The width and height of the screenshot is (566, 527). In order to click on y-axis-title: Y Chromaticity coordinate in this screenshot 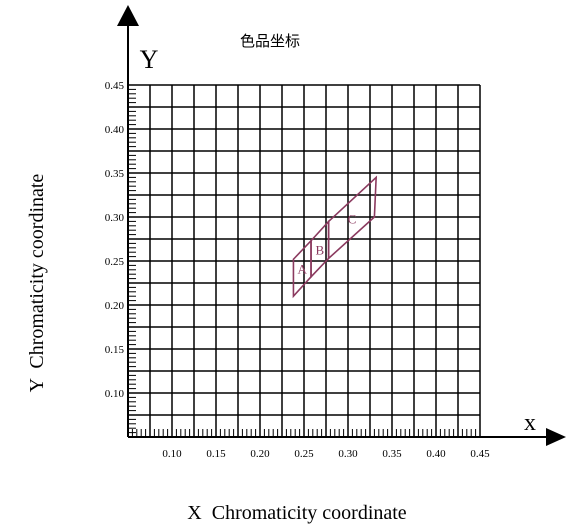, I will do `click(37, 283)`.